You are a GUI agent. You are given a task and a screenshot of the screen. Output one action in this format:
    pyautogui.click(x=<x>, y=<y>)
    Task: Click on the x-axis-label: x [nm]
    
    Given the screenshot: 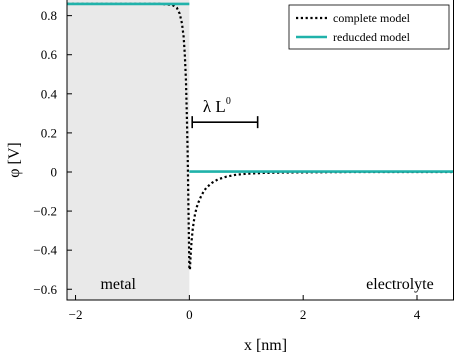 What is the action you would take?
    pyautogui.click(x=265, y=345)
    